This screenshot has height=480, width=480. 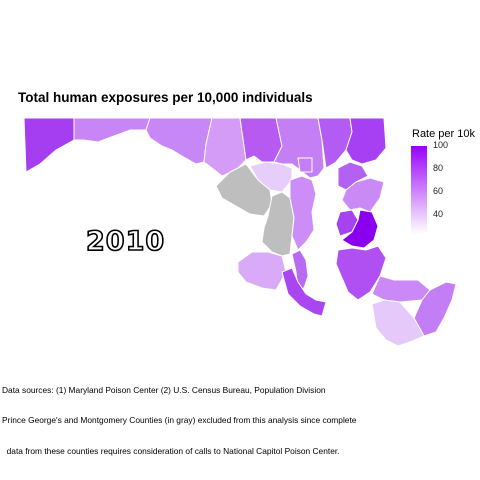 I want to click on legend-title: Rate per 10k, so click(x=443, y=134).